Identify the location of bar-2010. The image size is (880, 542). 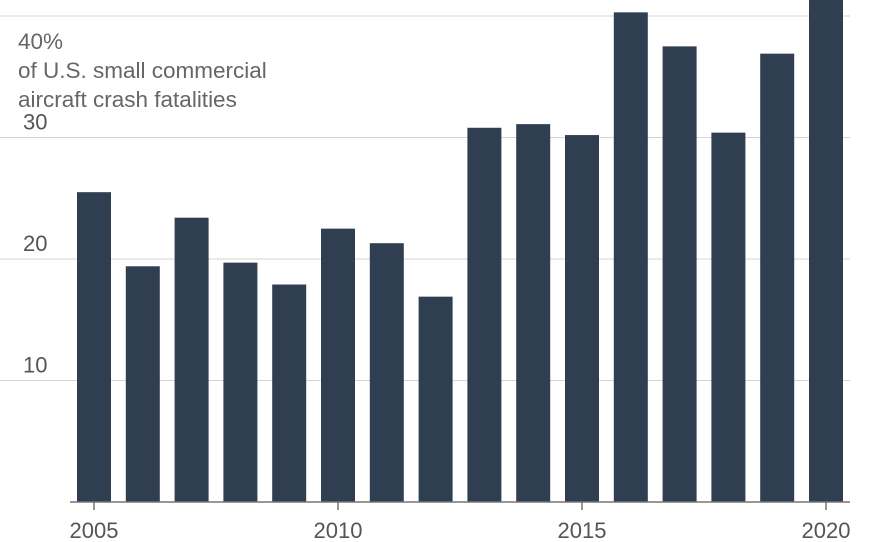
(338, 365).